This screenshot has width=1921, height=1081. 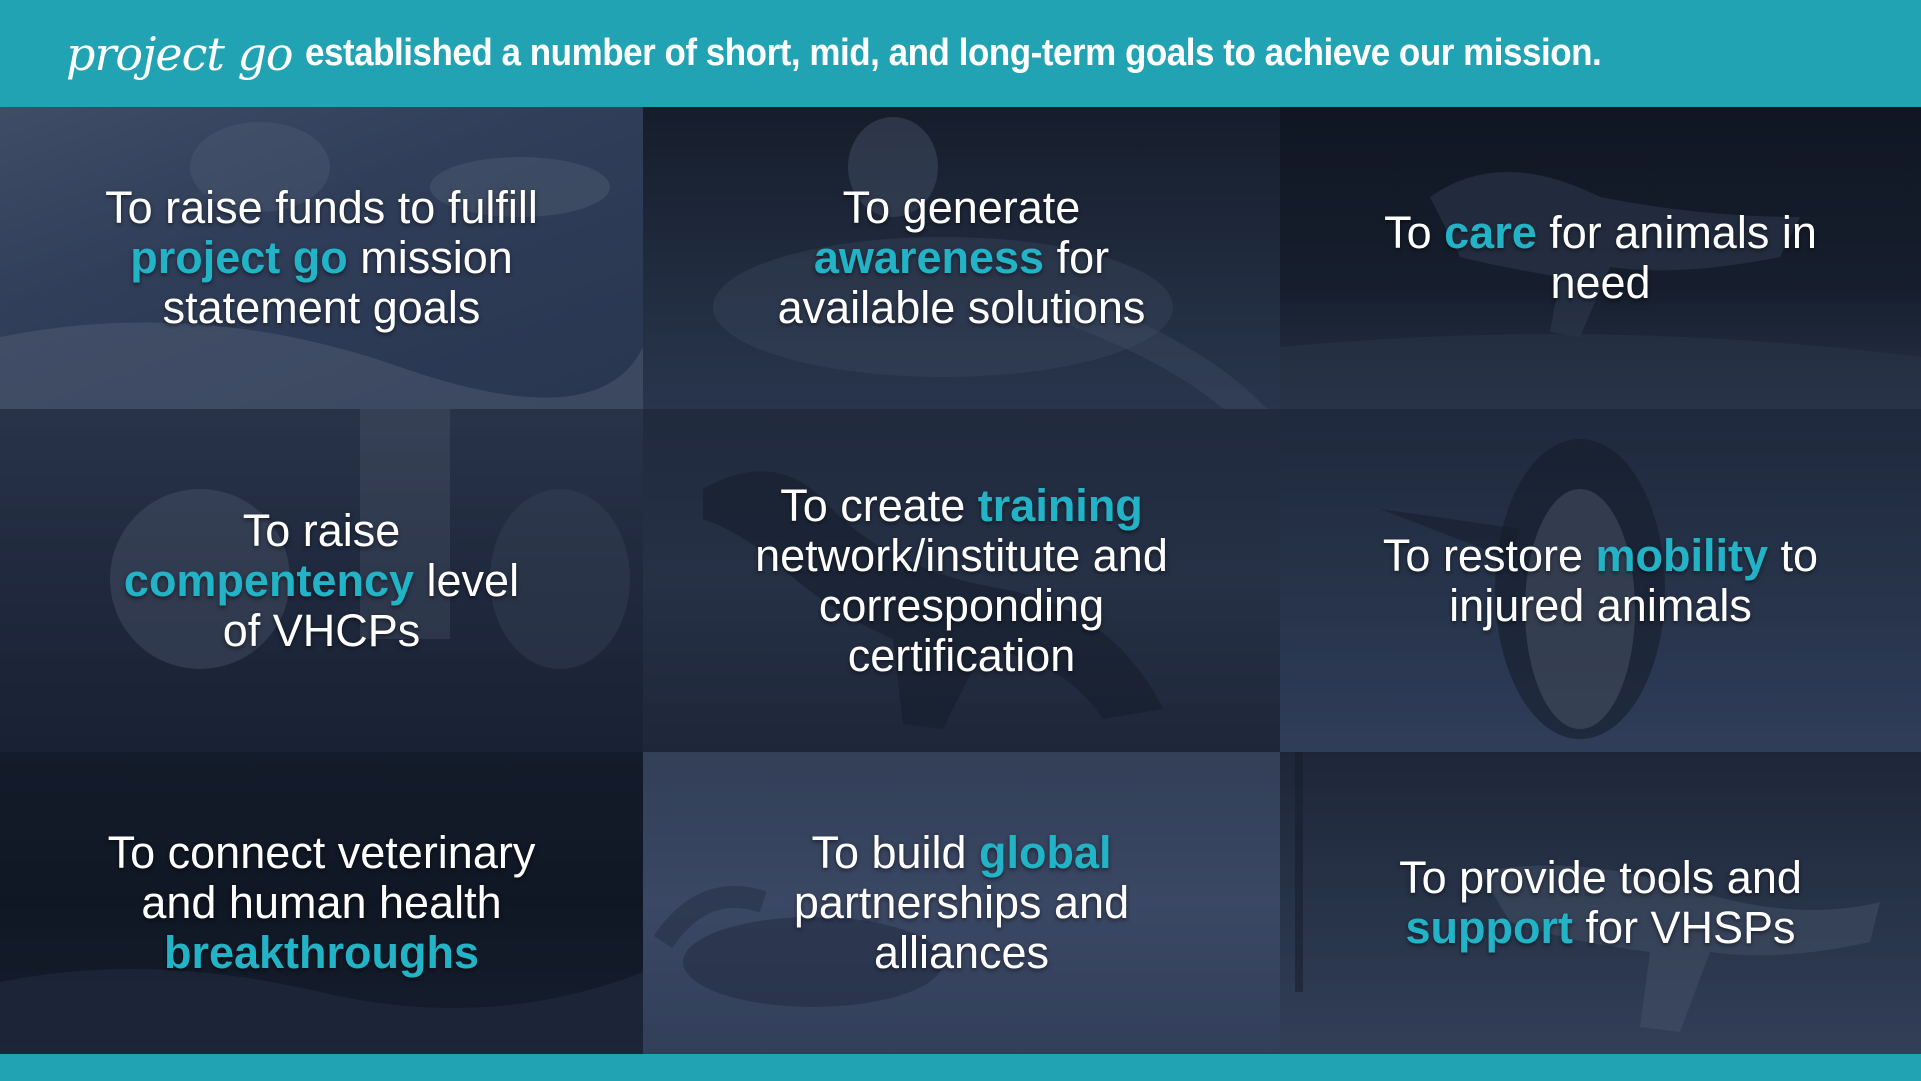 I want to click on goal-caption: To raise compentency level of VHCPs, so click(x=321, y=580).